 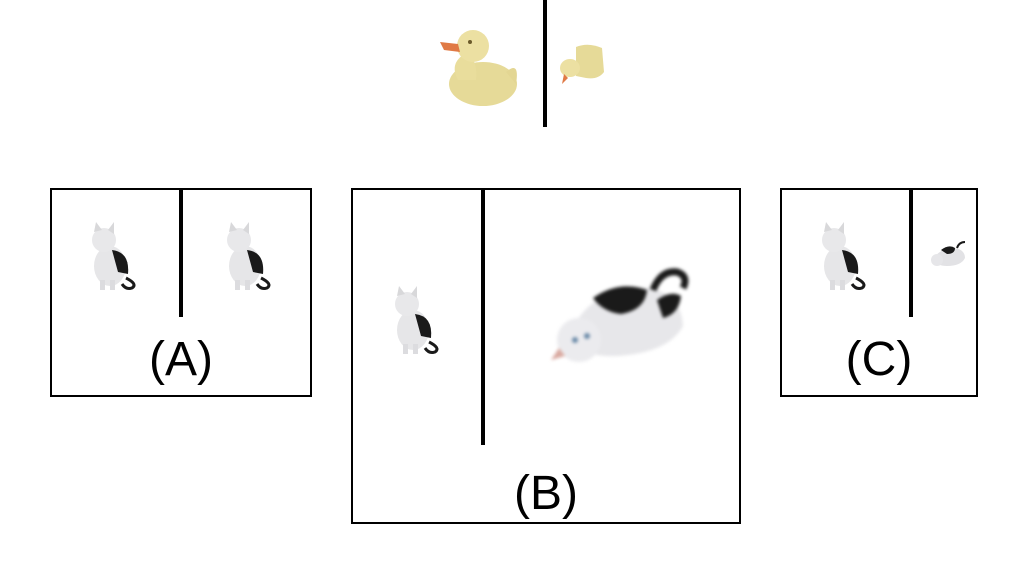 What do you see at coordinates (478, 68) in the screenshot?
I see `duck-reference-image` at bounding box center [478, 68].